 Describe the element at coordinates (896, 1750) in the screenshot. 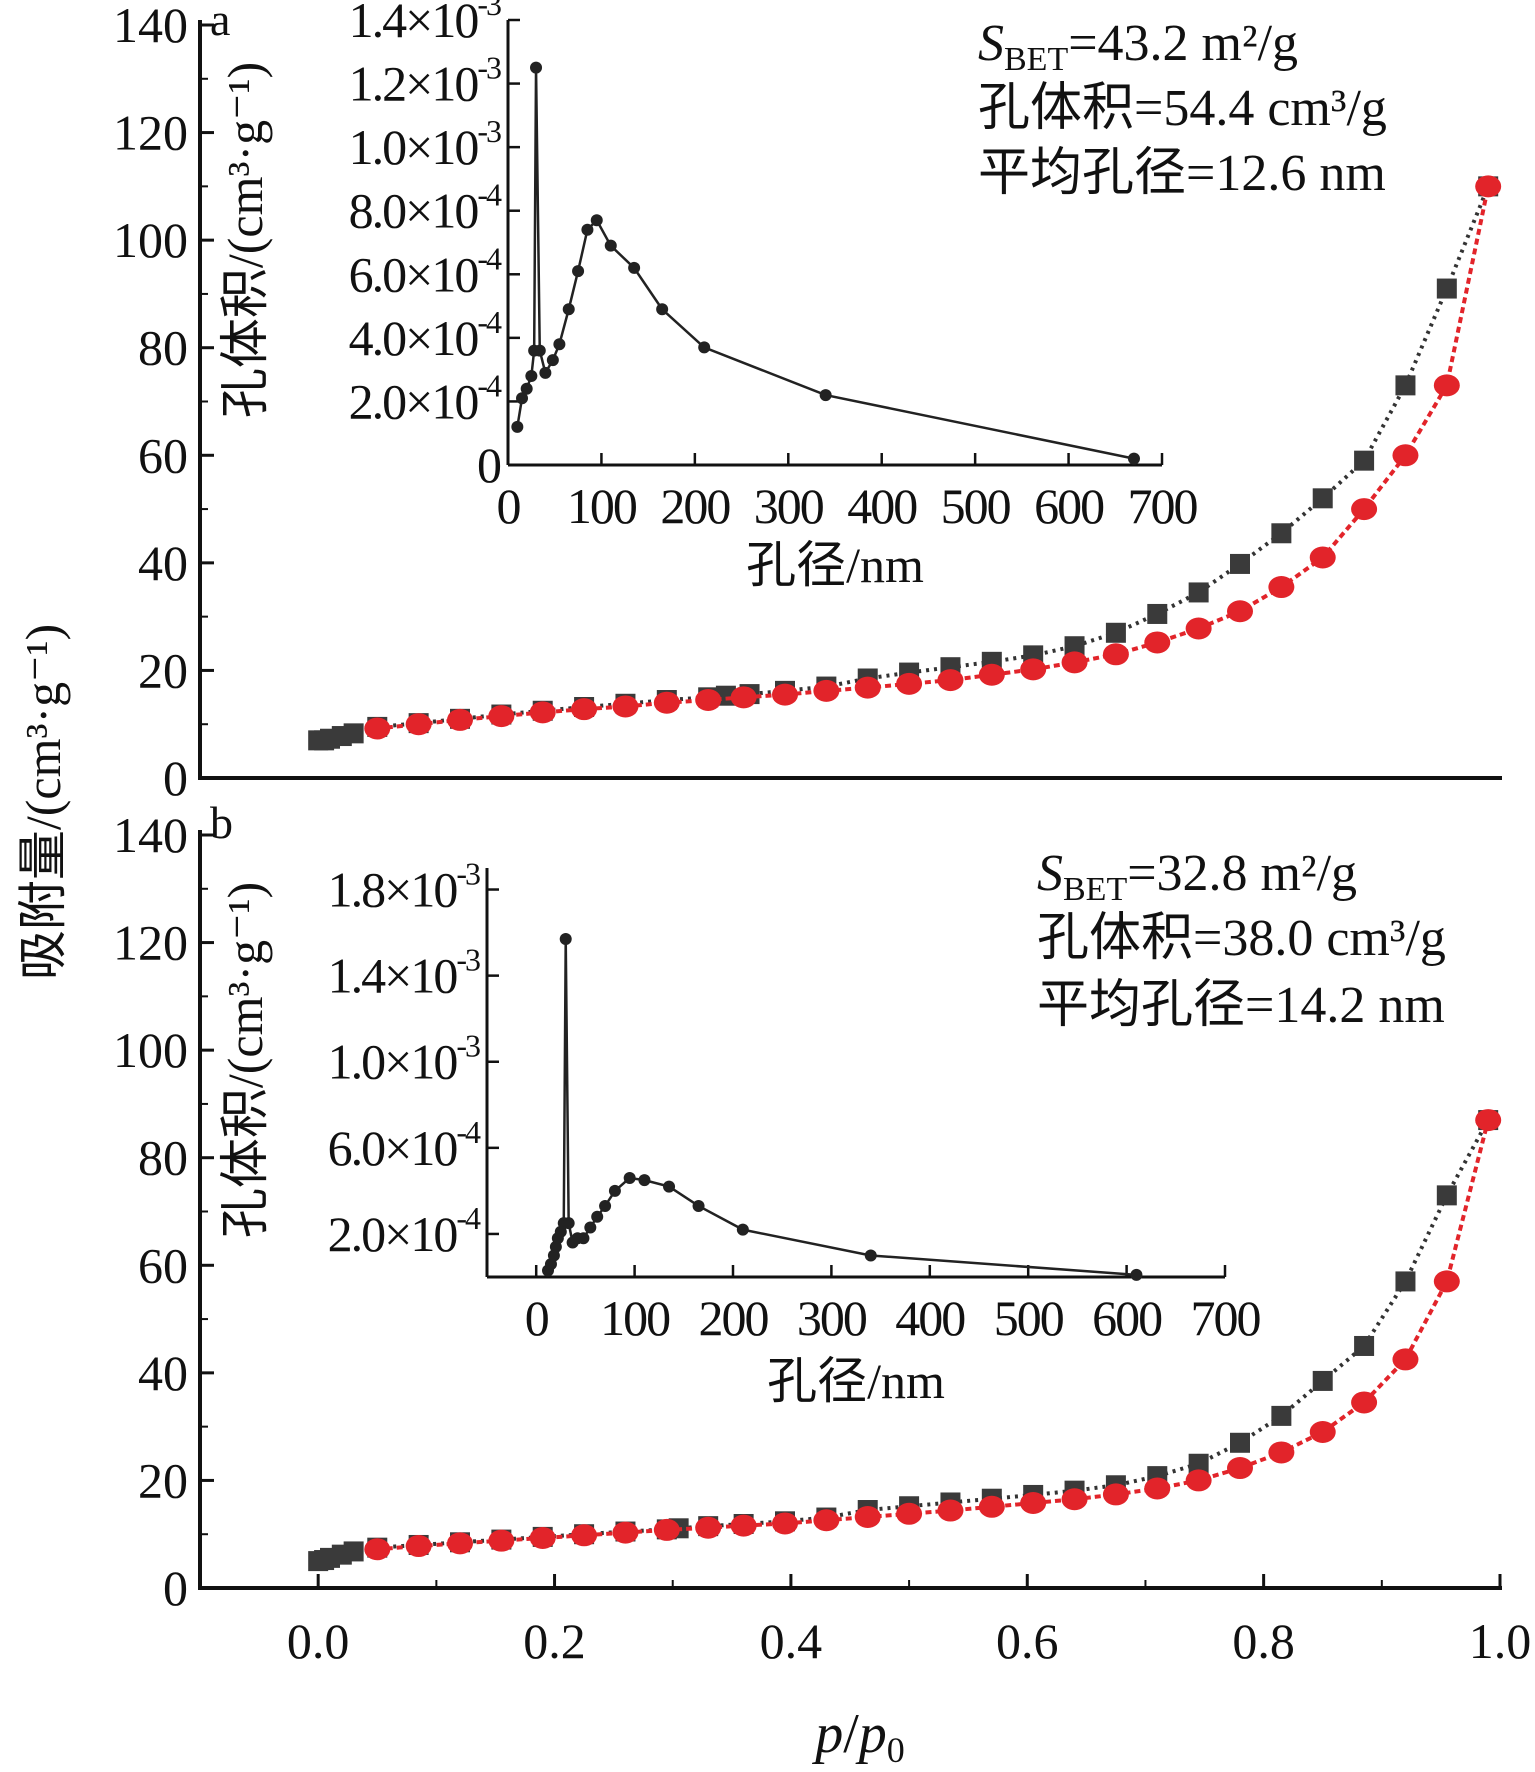

I see `x-label-p0-subscript: 0` at that location.